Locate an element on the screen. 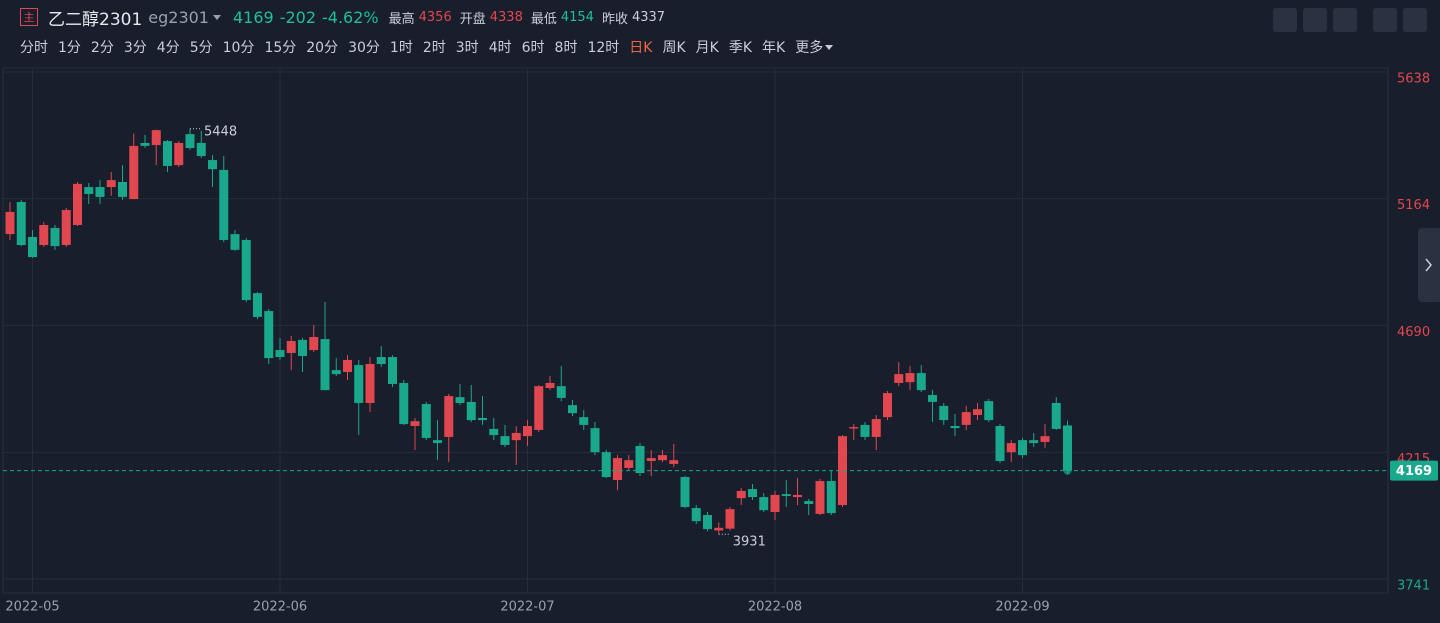 The image size is (1440, 623). timeframe-tab: 3时 is located at coordinates (467, 48).